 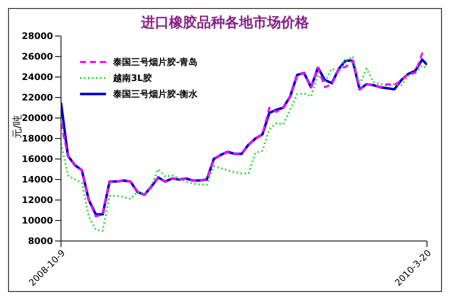 What do you see at coordinates (37, 37) in the screenshot?
I see `y-tick-label: 28000` at bounding box center [37, 37].